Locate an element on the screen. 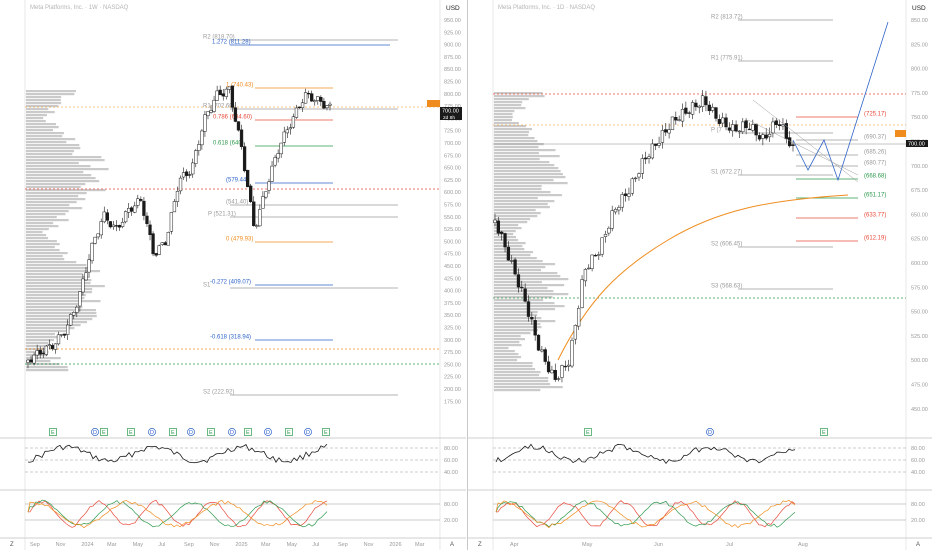 This screenshot has height=550, width=932. time-tick-label: 2025 is located at coordinates (241, 545).